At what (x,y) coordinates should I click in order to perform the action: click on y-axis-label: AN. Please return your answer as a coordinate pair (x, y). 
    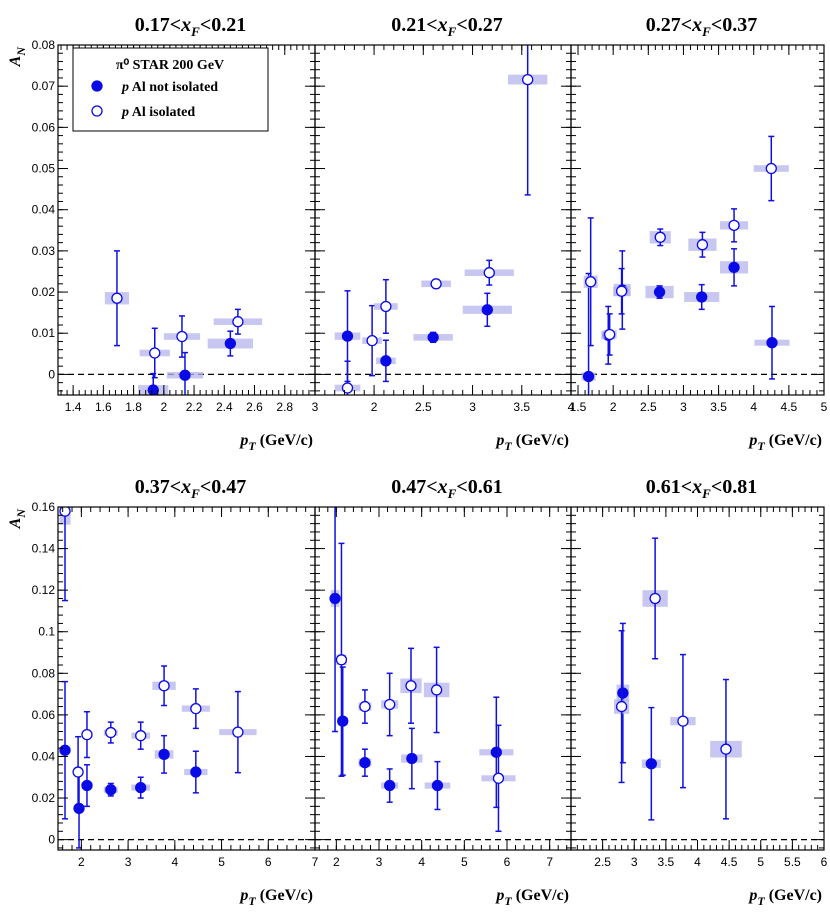
    Looking at the image, I should click on (17, 519).